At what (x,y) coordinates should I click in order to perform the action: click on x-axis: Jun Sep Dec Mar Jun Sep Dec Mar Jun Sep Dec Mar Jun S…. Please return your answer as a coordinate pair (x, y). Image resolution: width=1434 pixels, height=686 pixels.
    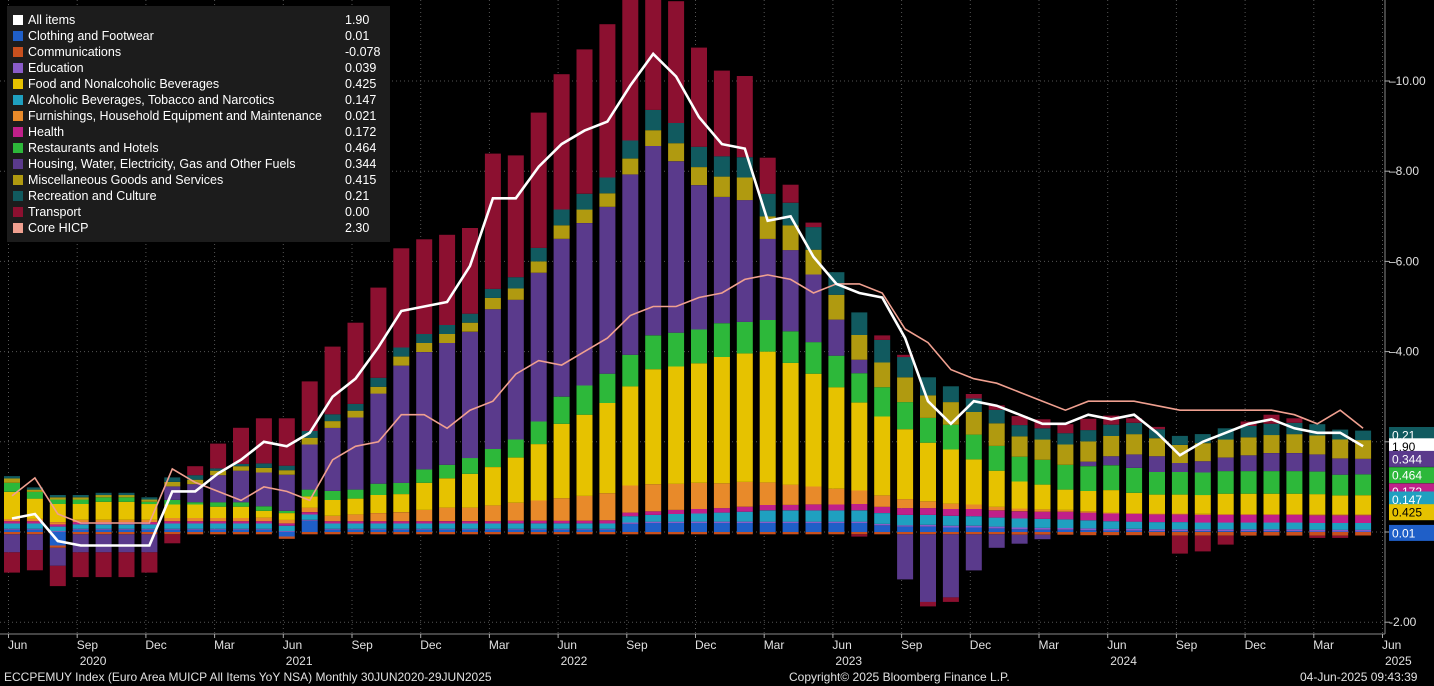
    Looking at the image, I should click on (710, 651).